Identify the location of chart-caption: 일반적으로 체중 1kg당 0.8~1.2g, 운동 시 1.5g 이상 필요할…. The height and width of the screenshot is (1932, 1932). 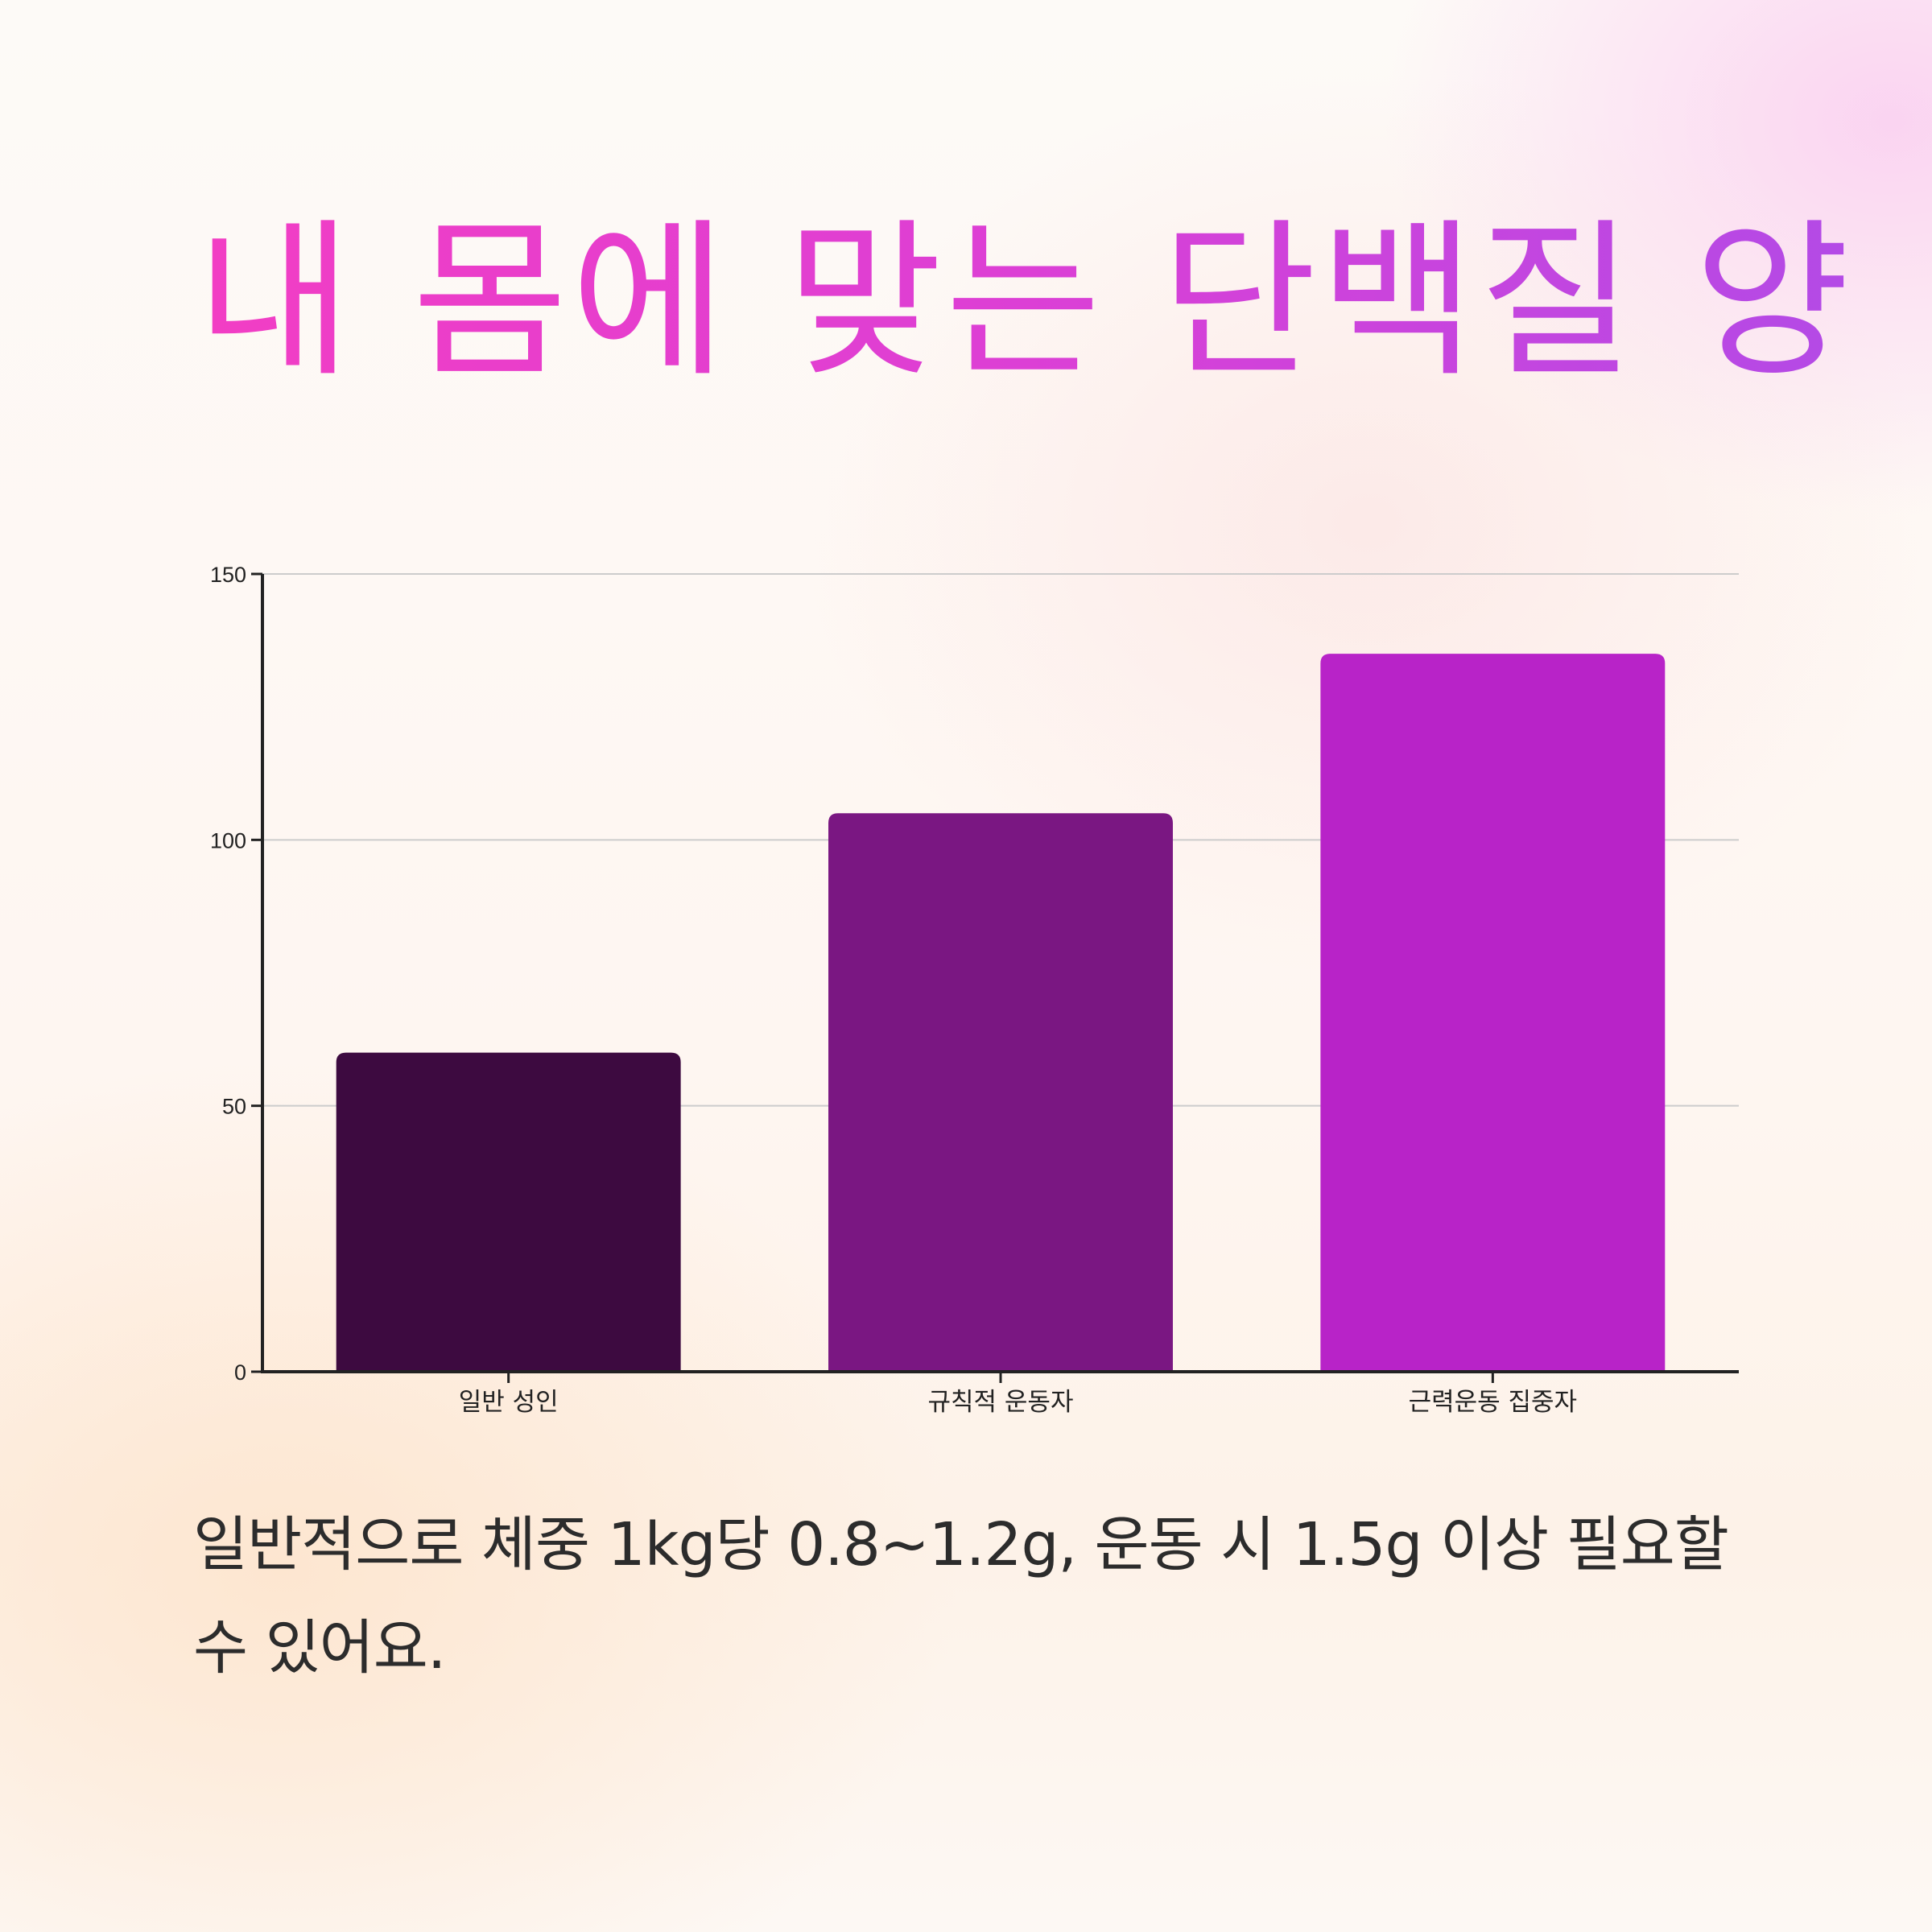
(961, 1596).